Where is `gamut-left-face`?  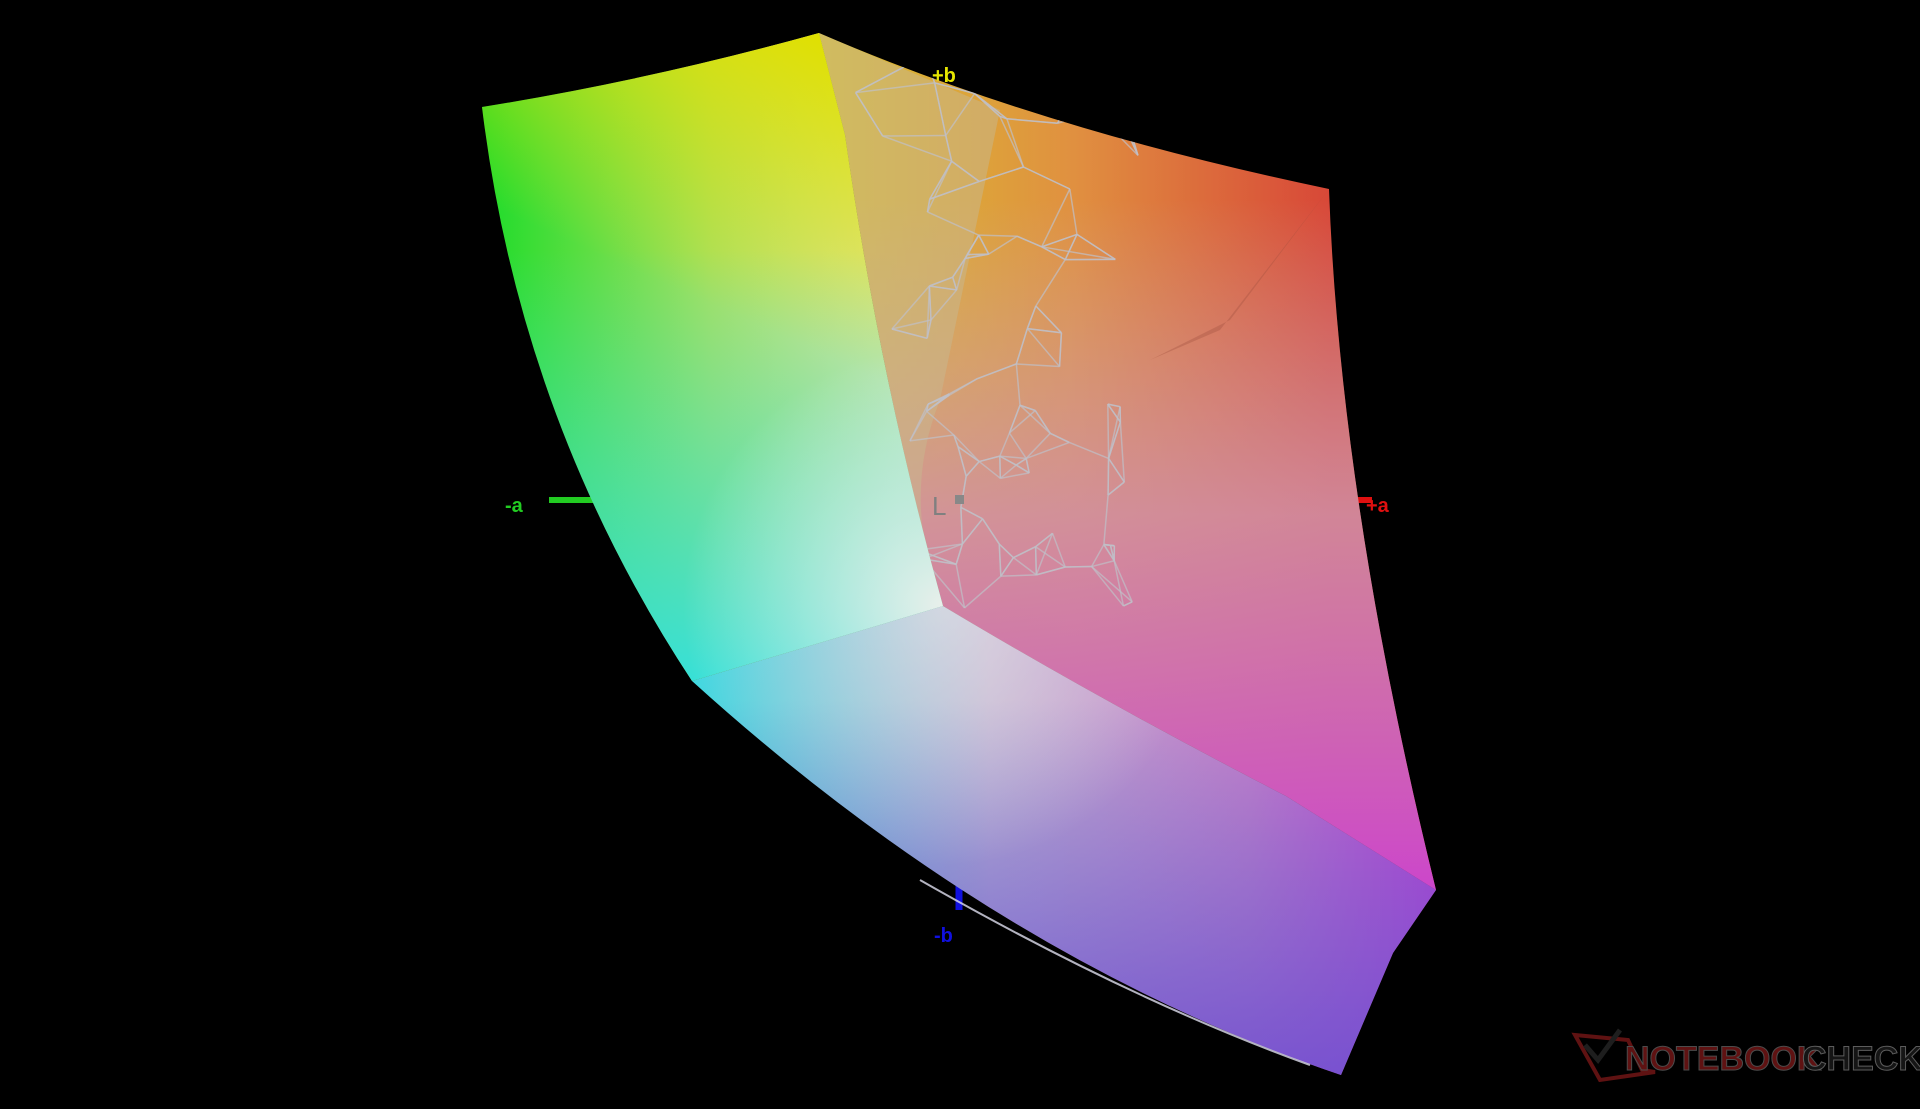
gamut-left-face is located at coordinates (712, 357).